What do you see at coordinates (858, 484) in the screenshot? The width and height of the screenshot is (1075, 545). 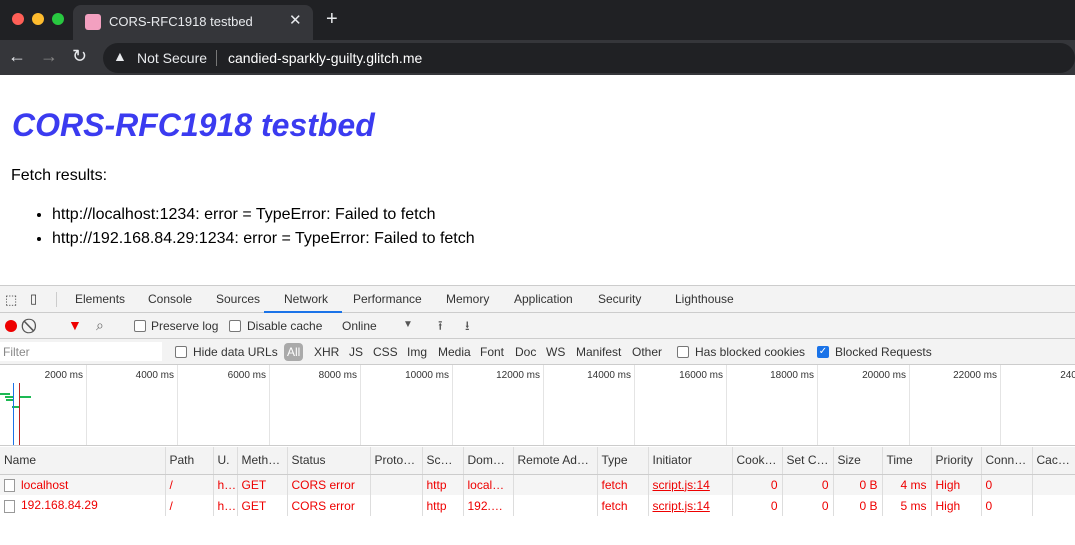 I see `cell-13: 0 B` at bounding box center [858, 484].